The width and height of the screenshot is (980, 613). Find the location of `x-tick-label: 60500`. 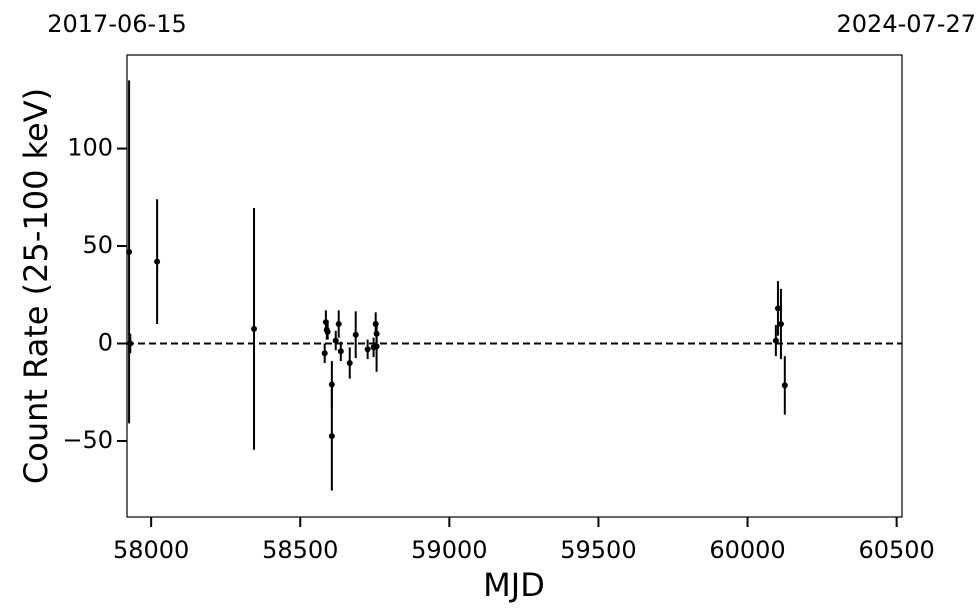

x-tick-label: 60500 is located at coordinates (896, 550).